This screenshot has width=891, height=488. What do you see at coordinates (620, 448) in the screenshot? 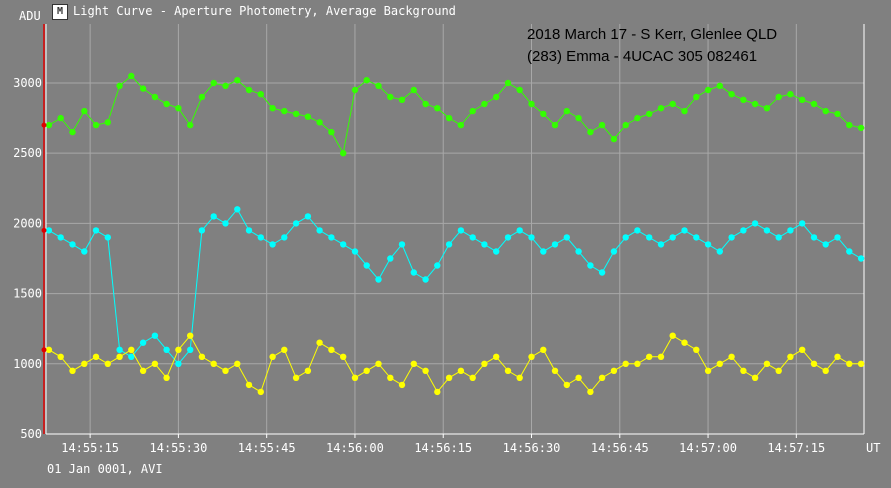
I see `x-tick-label: 14:56:45` at bounding box center [620, 448].